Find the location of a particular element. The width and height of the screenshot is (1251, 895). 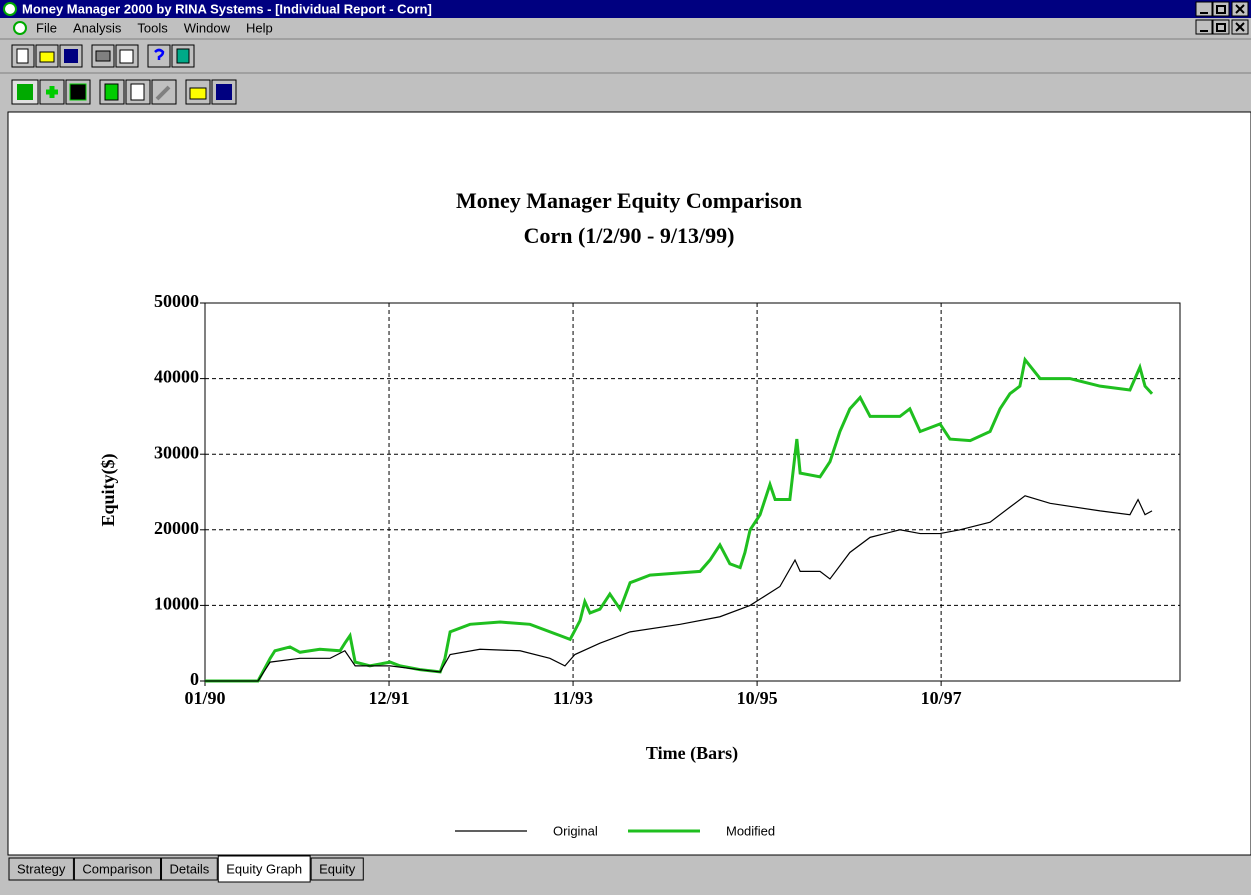

tab-label: Comparison is located at coordinates (117, 868).